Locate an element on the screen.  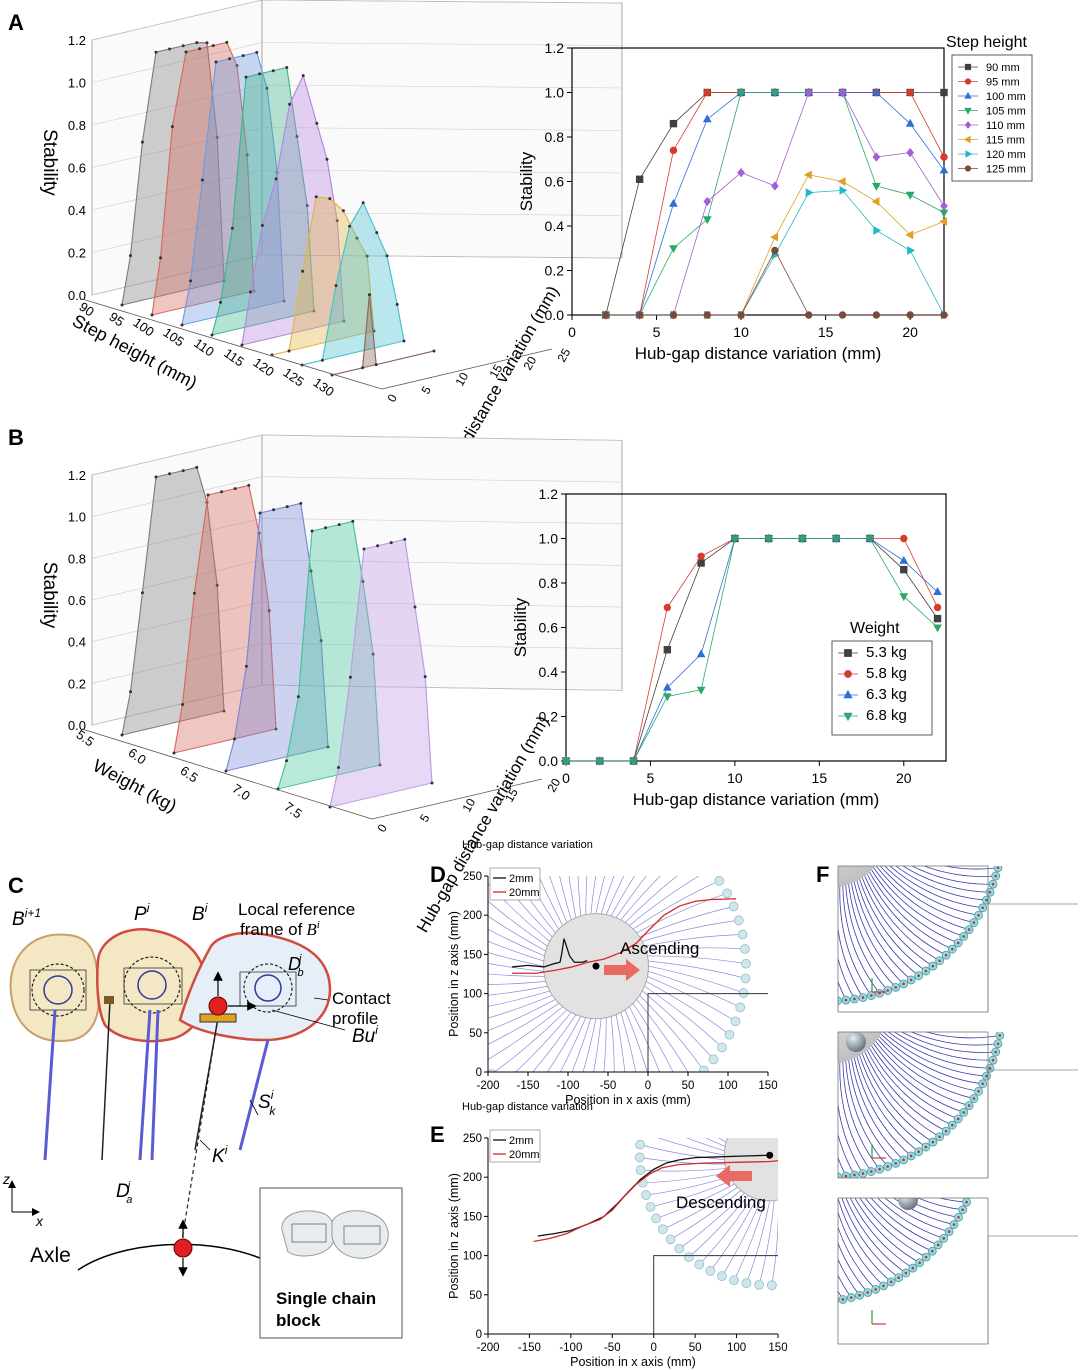
y-tick-label: 1.0 is located at coordinates (555, 93).